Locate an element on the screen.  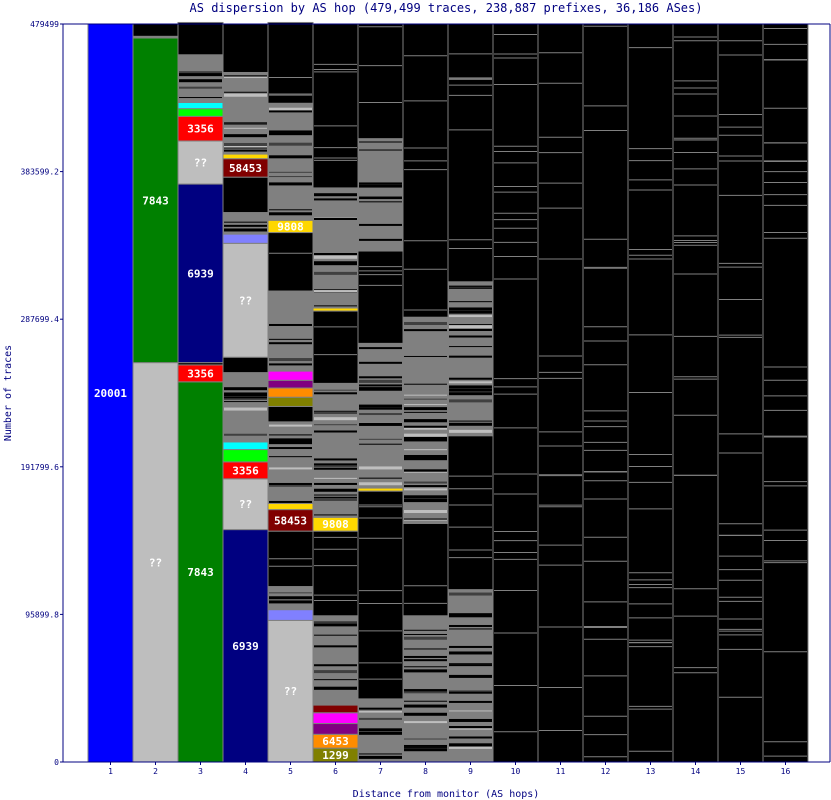
x-tick-label: 1 is located at coordinates (110, 771).